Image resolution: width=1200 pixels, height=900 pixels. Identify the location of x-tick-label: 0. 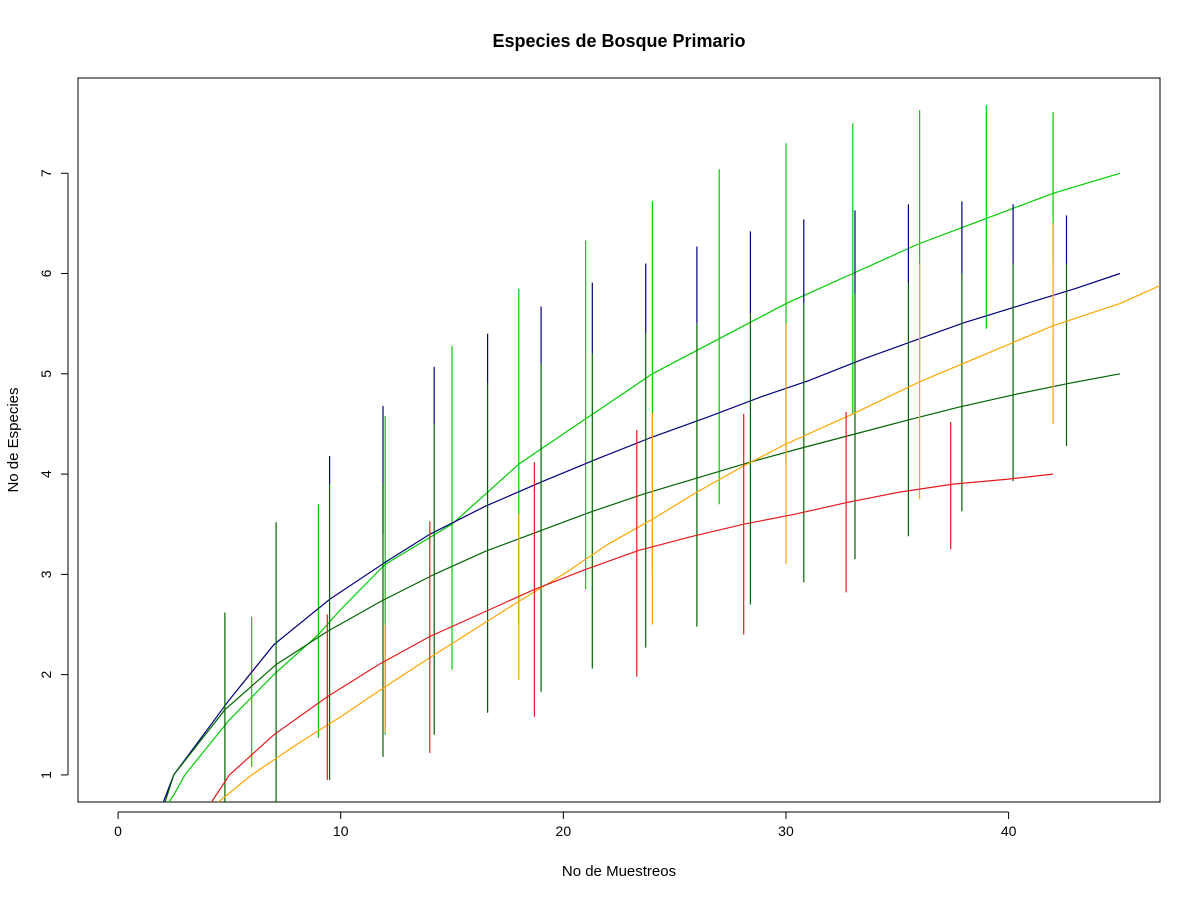
(118, 831).